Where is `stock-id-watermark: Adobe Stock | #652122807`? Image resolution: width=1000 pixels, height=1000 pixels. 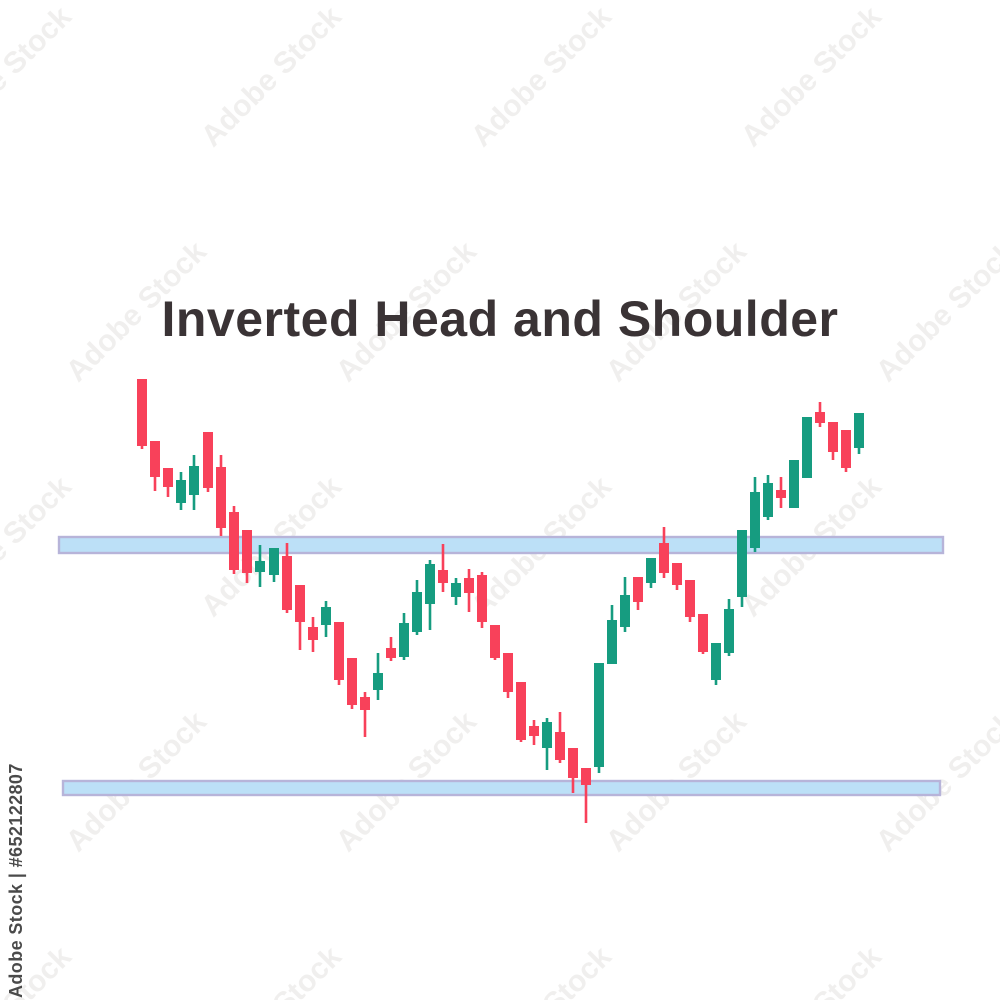
stock-id-watermark: Adobe Stock | #652122807 is located at coordinates (16, 880).